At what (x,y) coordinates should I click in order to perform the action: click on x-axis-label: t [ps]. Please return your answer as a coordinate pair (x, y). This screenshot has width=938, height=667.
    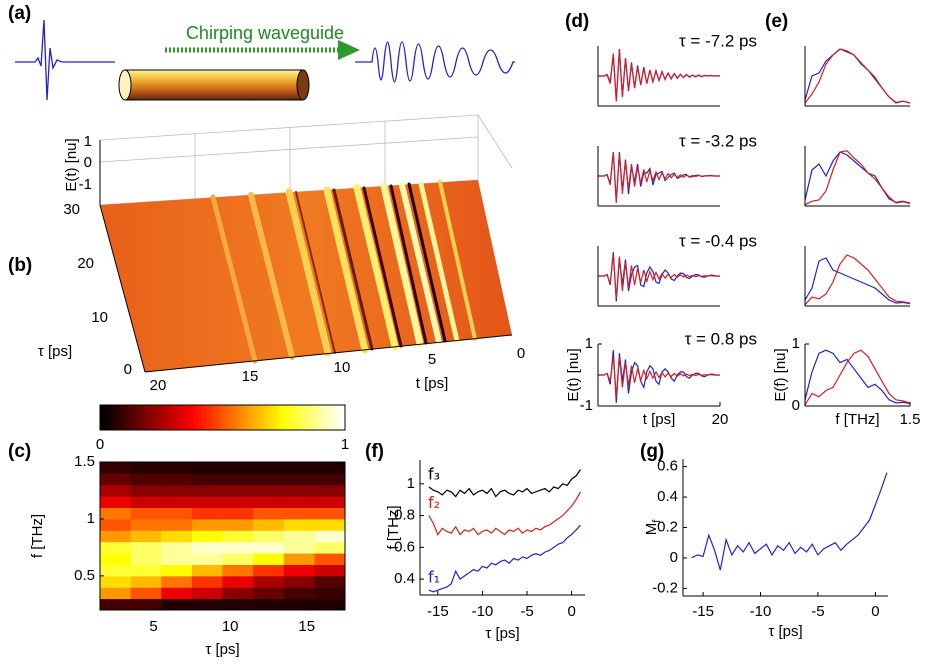
    Looking at the image, I should click on (659, 419).